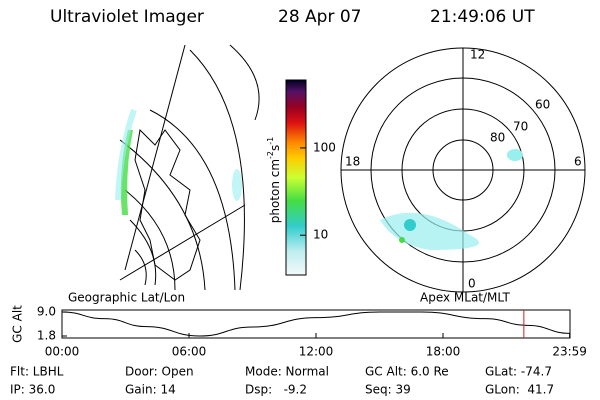  What do you see at coordinates (465, 298) in the screenshot?
I see `alt-title: Apex MLat/MLT` at bounding box center [465, 298].